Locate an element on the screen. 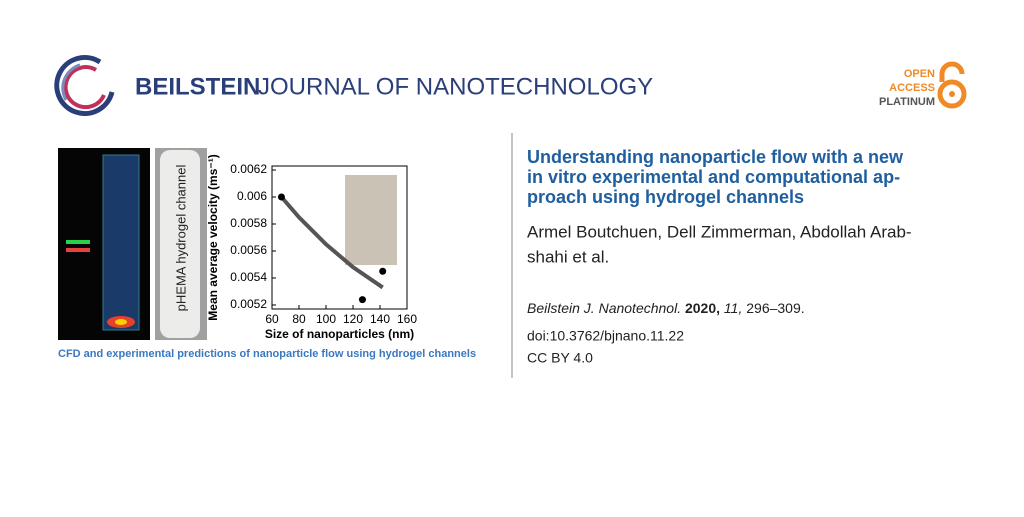 This screenshot has width=1024, height=517. side-label: pHEMA hydrogel channel is located at coordinates (180, 238).